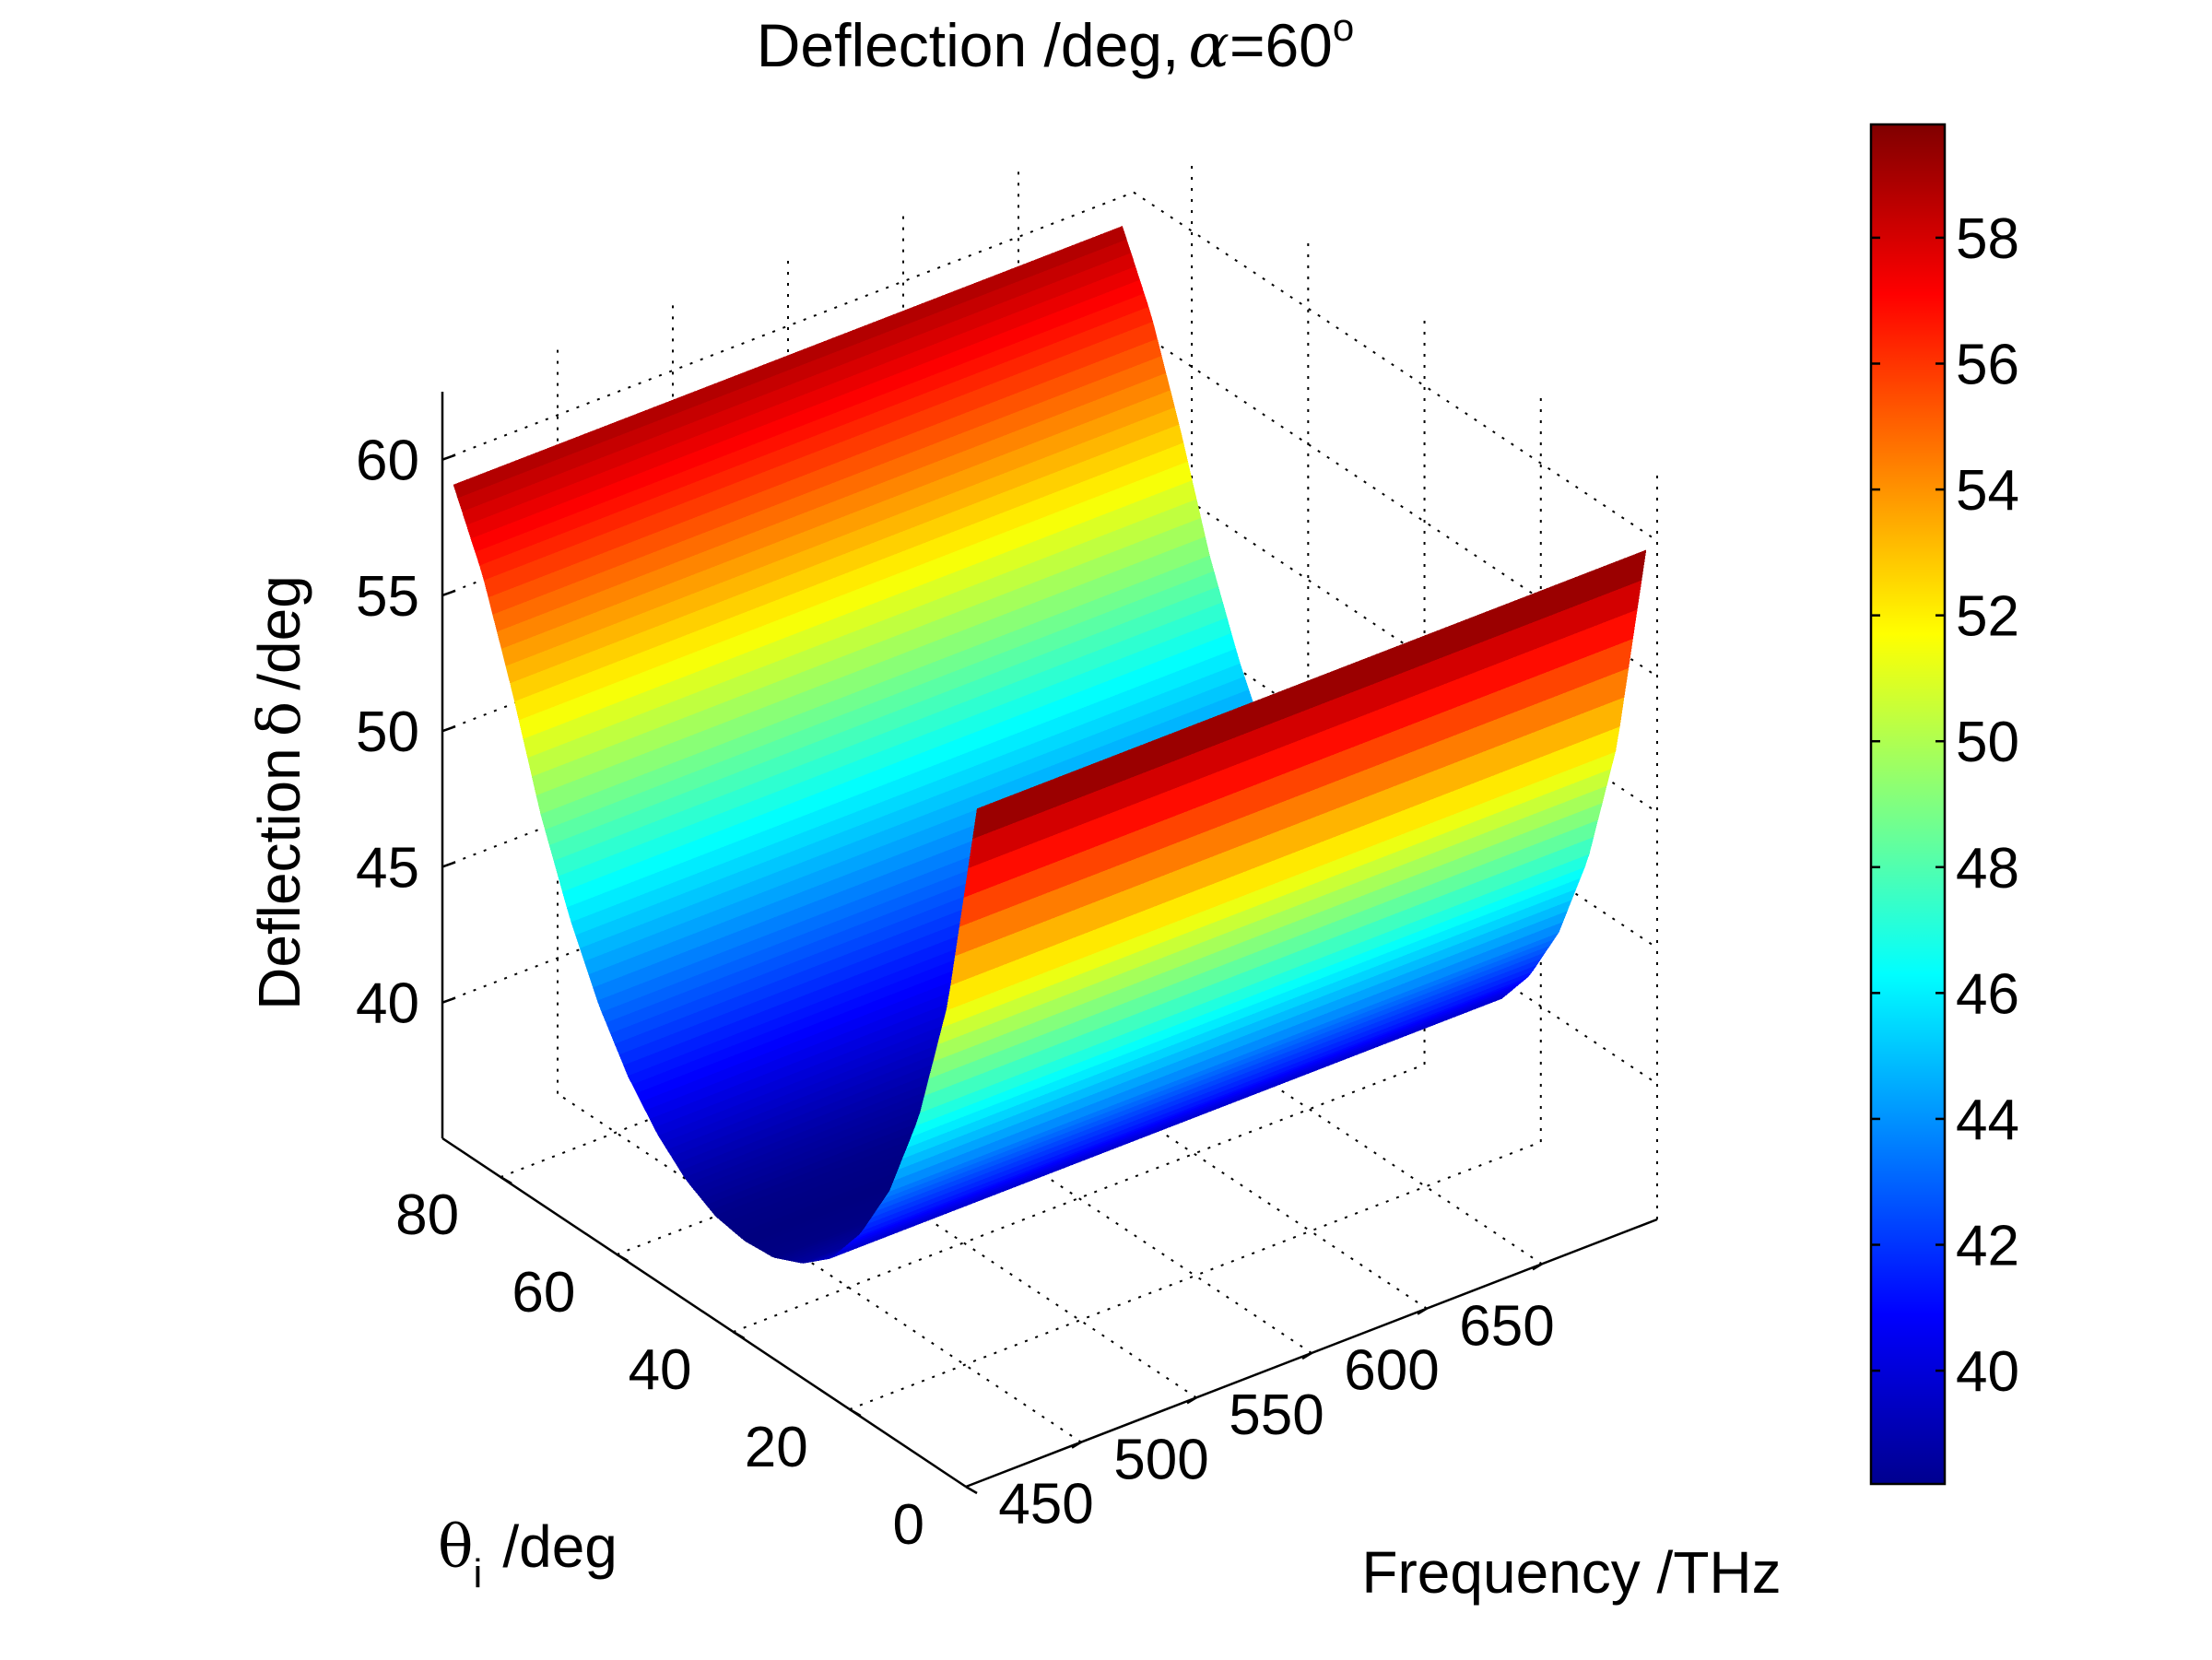 This screenshot has height=1660, width=2212. Describe the element at coordinates (1987, 1120) in the screenshot. I see `colorbar-tick-label: 44` at that location.